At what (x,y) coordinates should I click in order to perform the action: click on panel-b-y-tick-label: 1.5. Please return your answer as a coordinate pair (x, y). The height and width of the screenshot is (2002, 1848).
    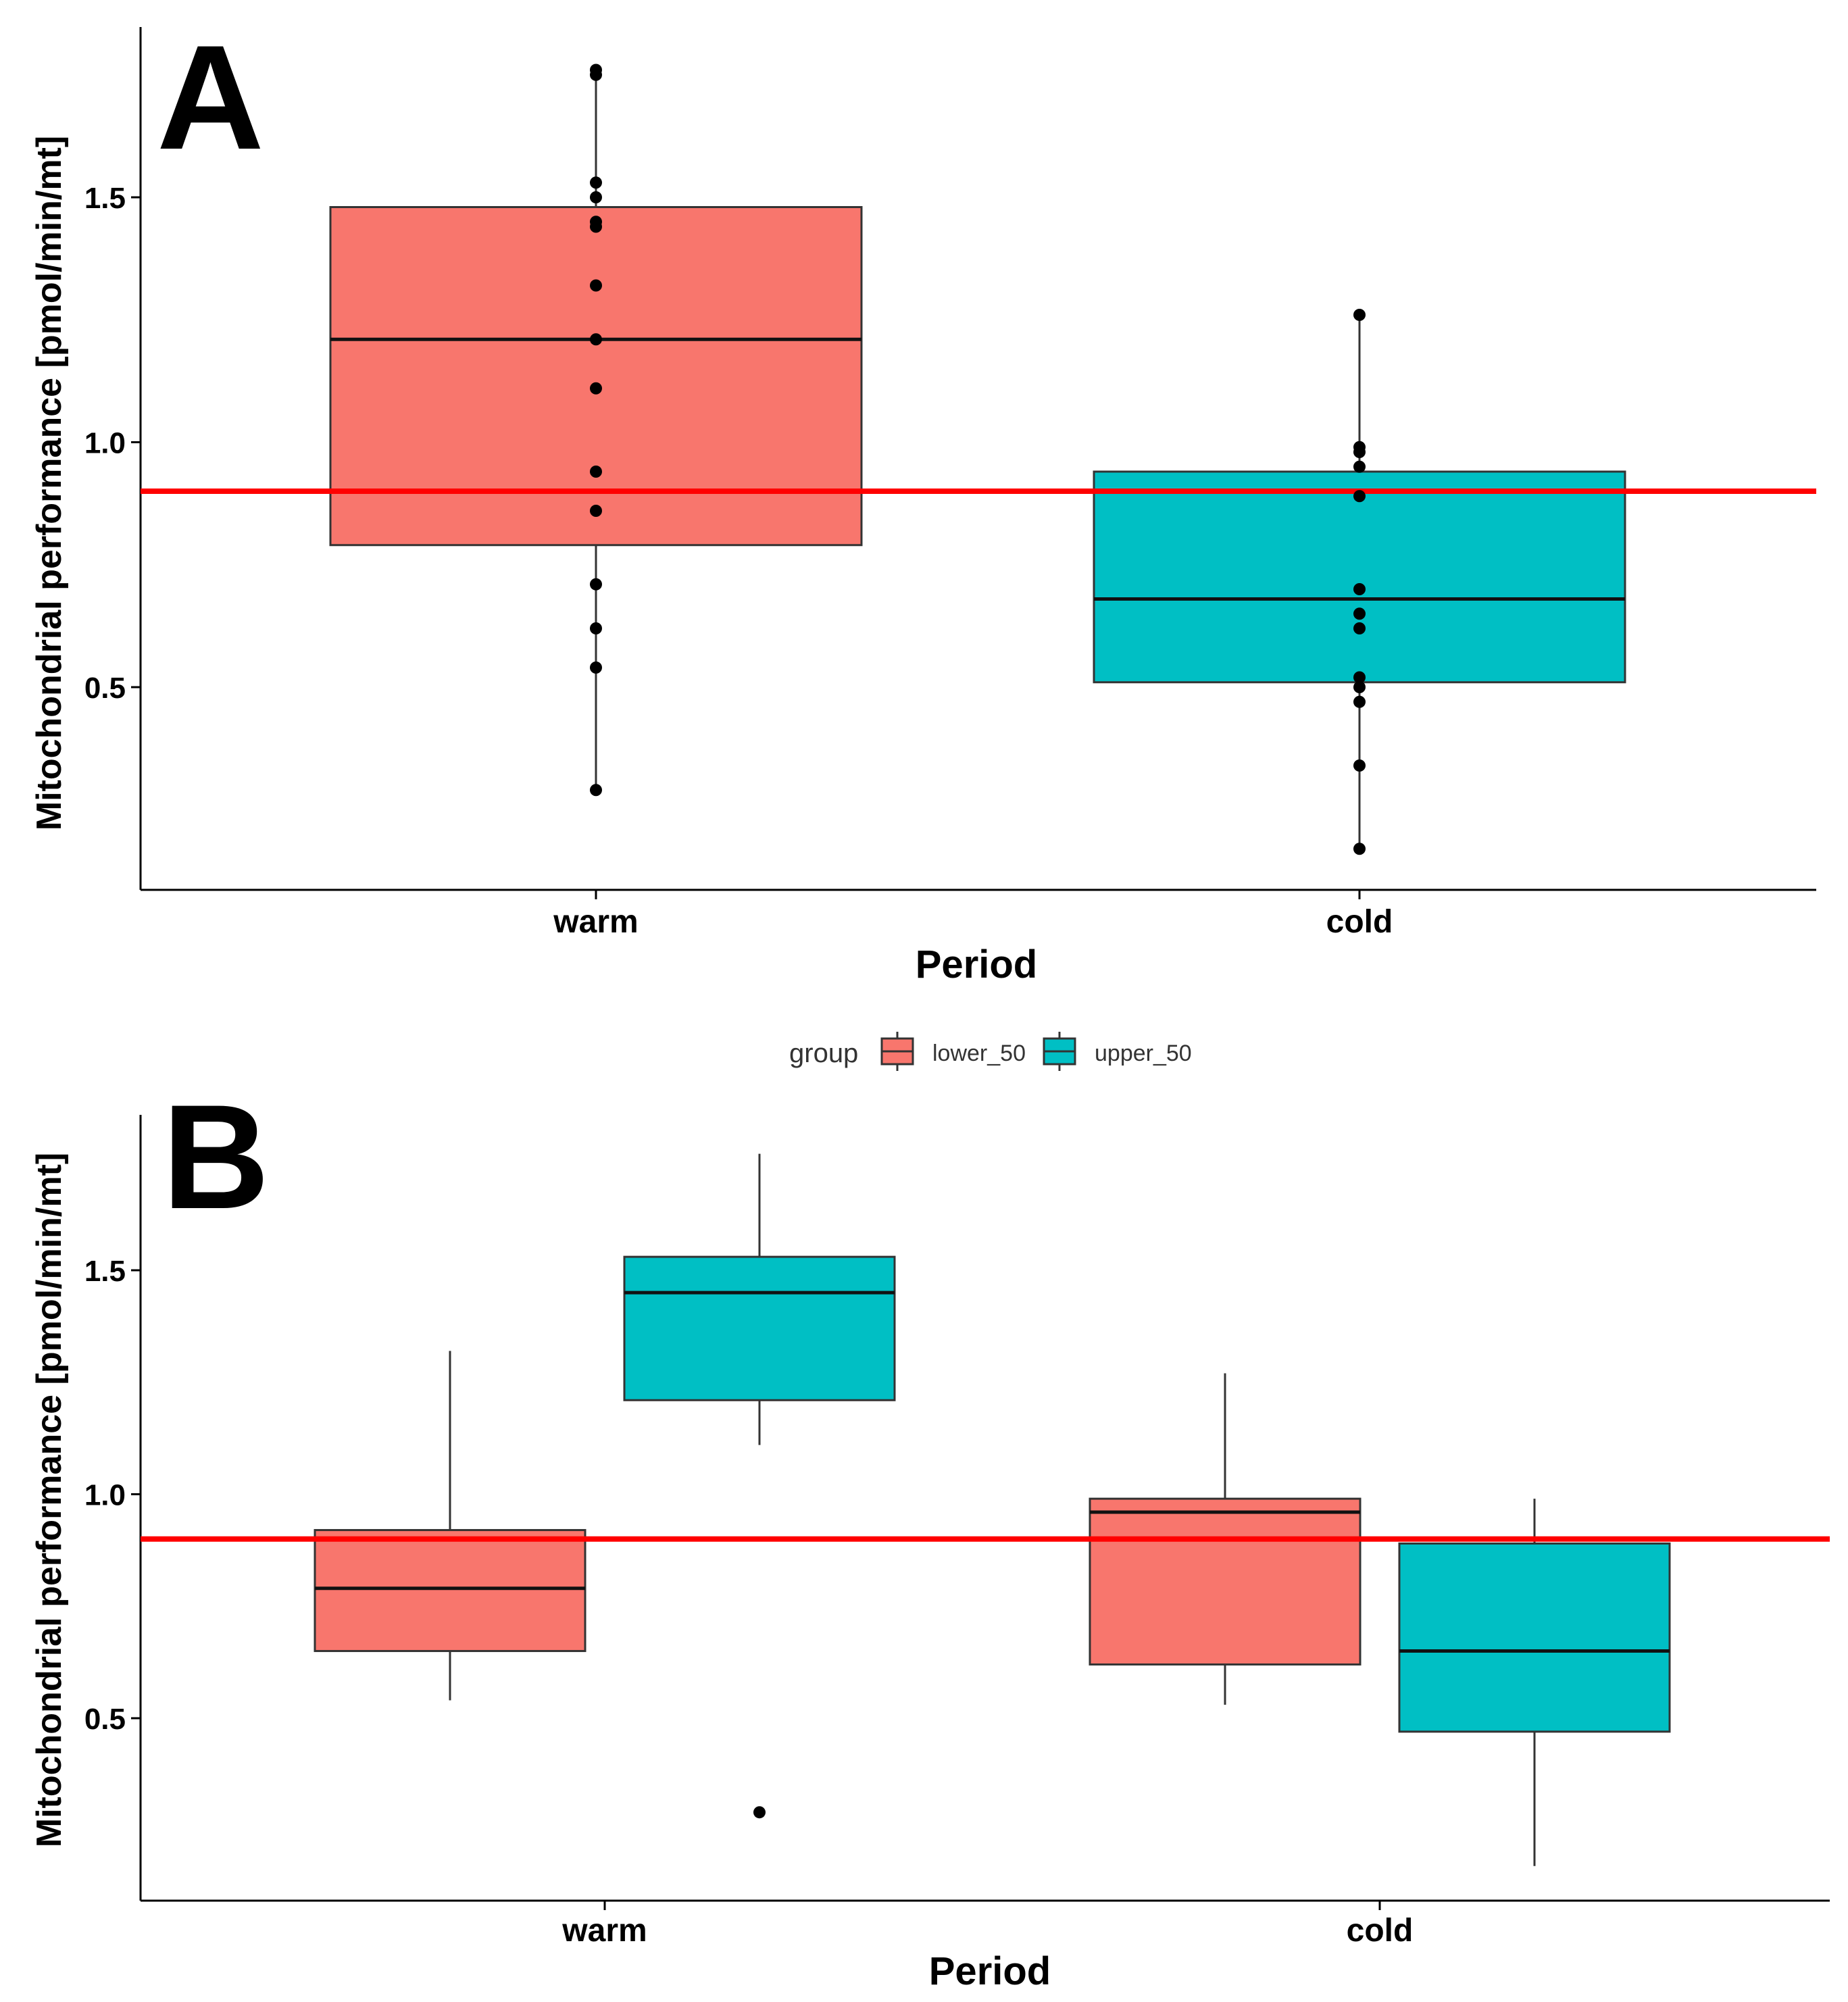
    Looking at the image, I should click on (105, 1271).